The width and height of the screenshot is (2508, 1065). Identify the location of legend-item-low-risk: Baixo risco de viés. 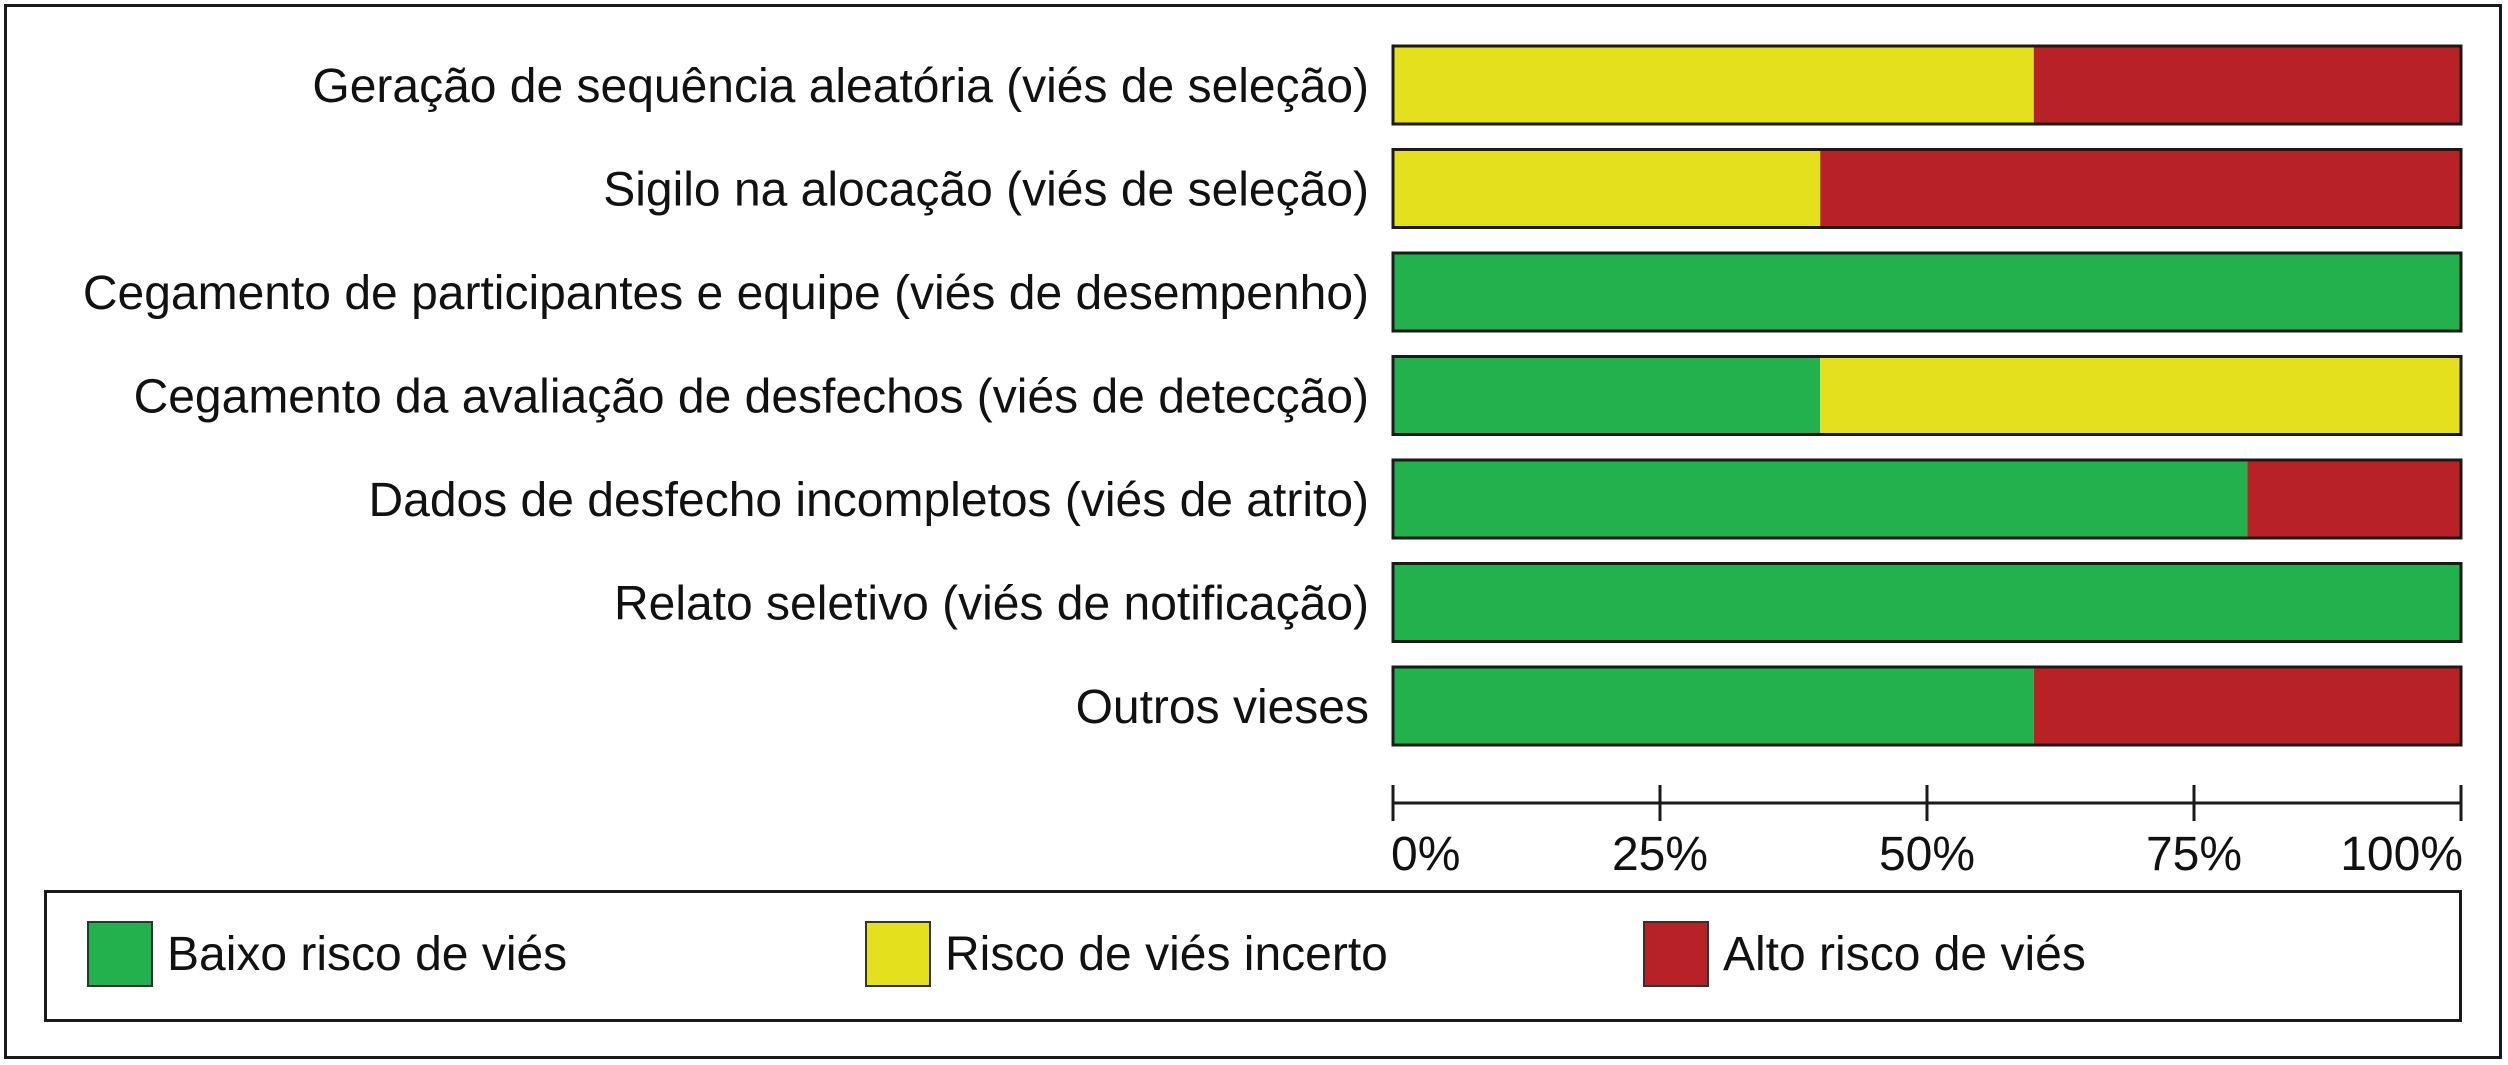
(327, 954).